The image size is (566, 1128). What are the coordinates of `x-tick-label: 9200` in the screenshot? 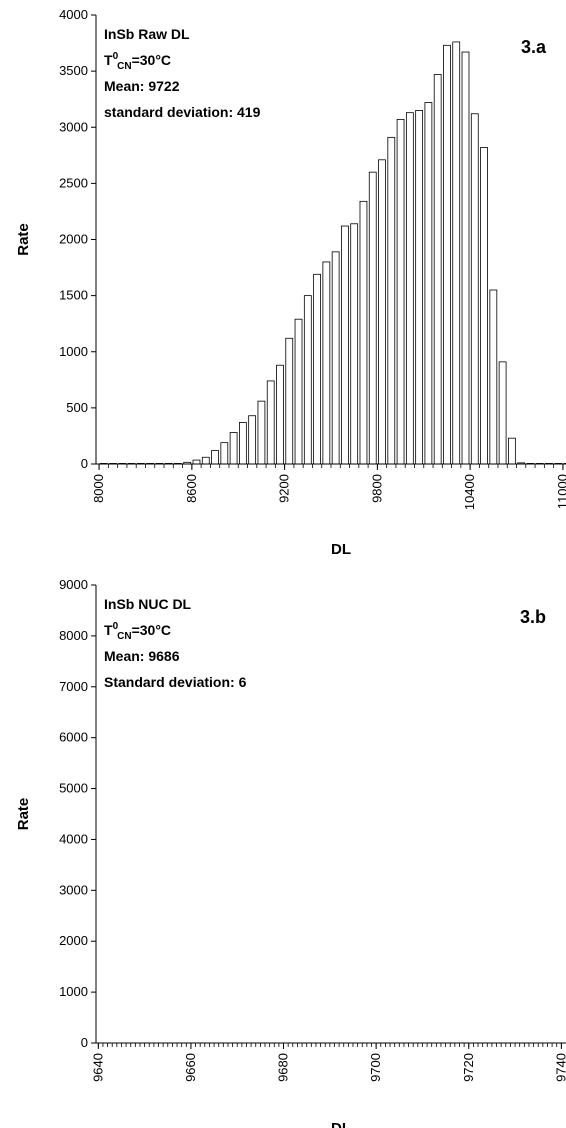 It's located at (284, 488).